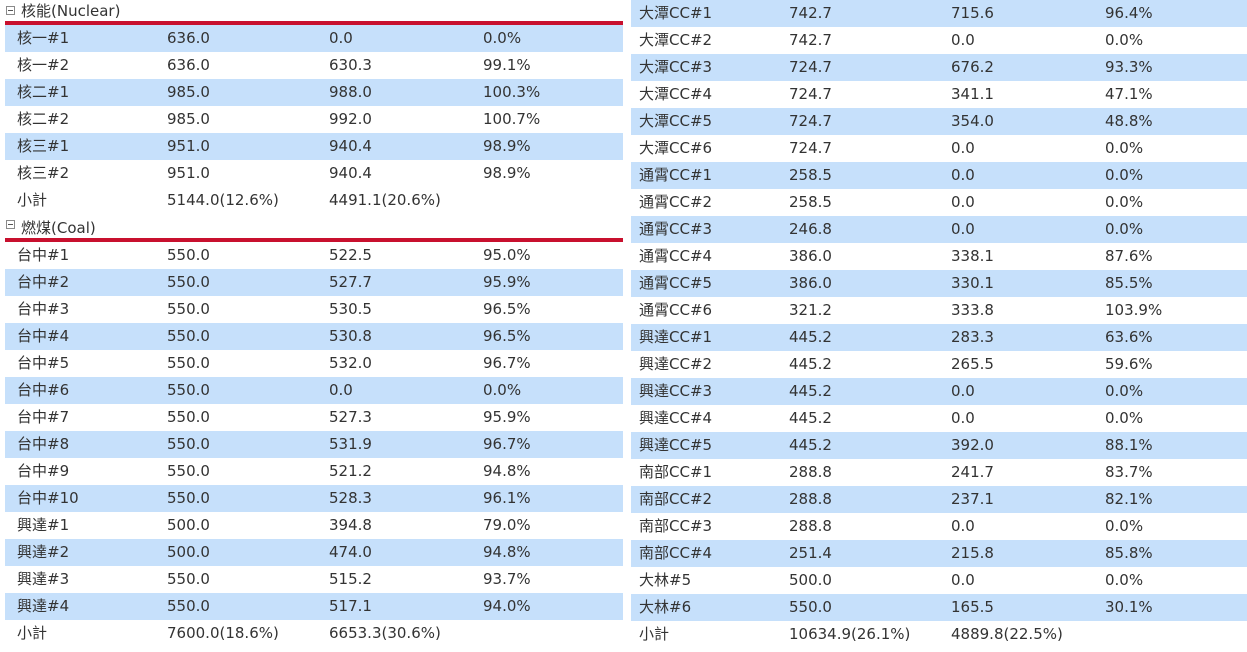 The image size is (1247, 652). Describe the element at coordinates (512, 92) in the screenshot. I see `utilization-cell: 100.3%` at that location.